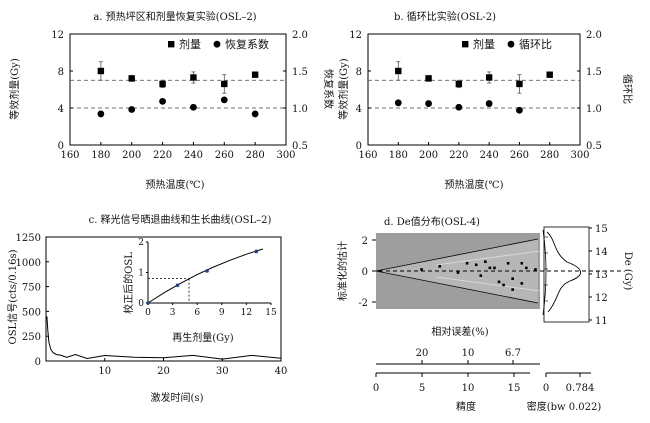 This screenshot has height=423, width=650. I want to click on d-precision-tick-label: 5, so click(422, 388).